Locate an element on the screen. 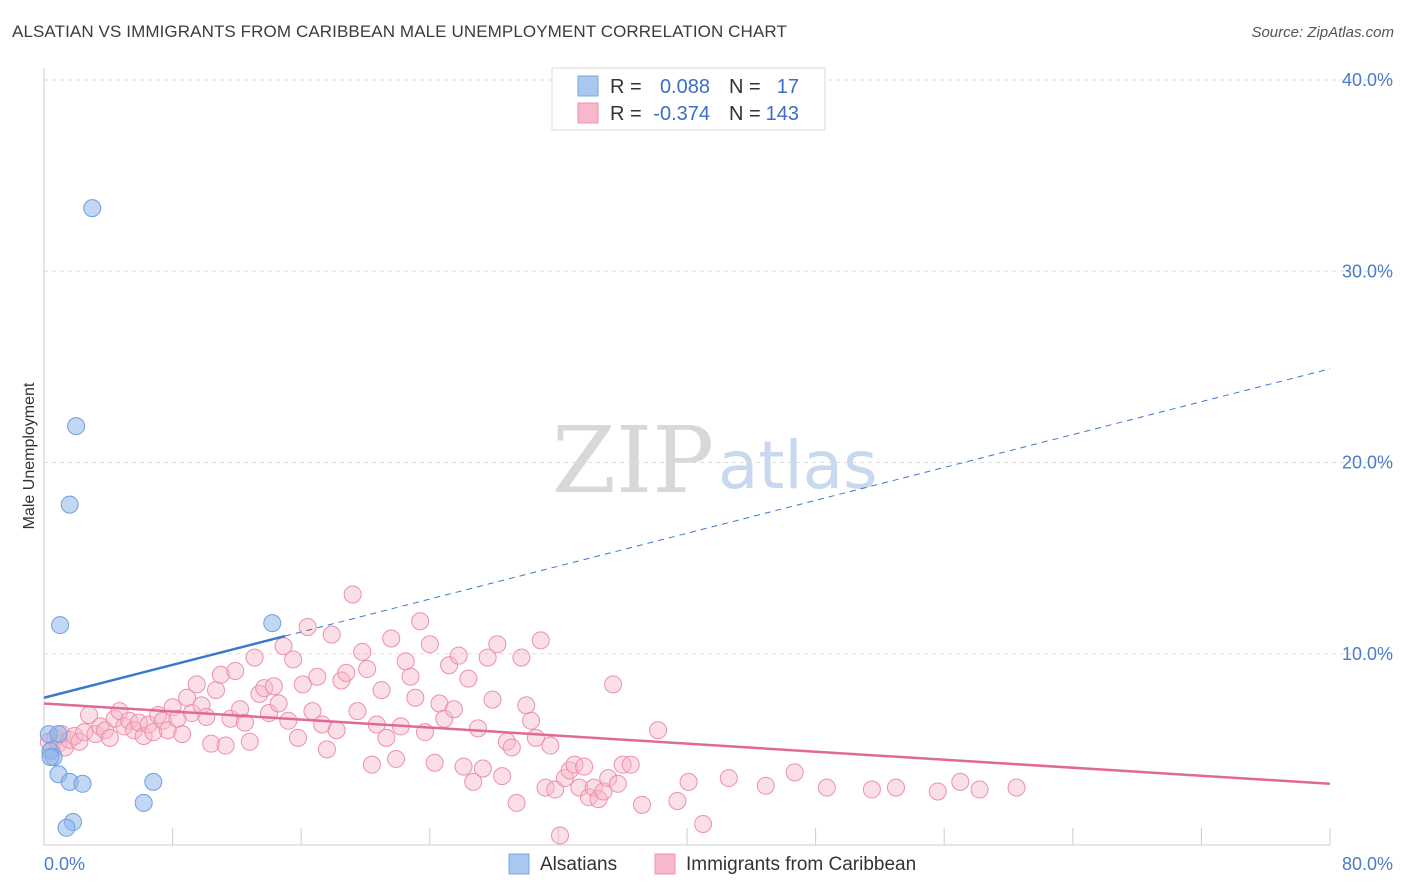 The width and height of the screenshot is (1406, 892). watermark-zip: ZIP is located at coordinates (633, 460).